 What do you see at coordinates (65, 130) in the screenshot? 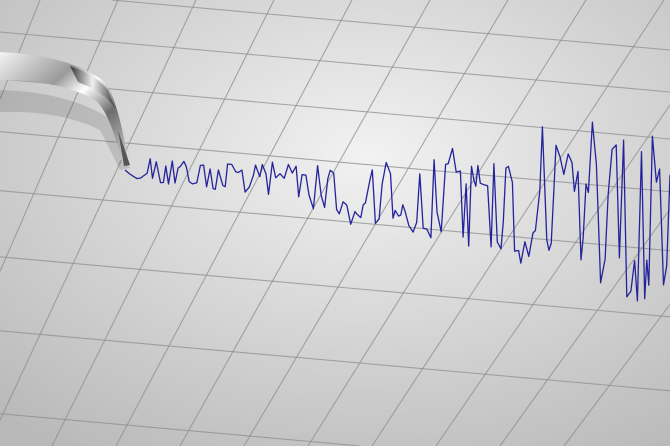
I see `needle-shadow` at bounding box center [65, 130].